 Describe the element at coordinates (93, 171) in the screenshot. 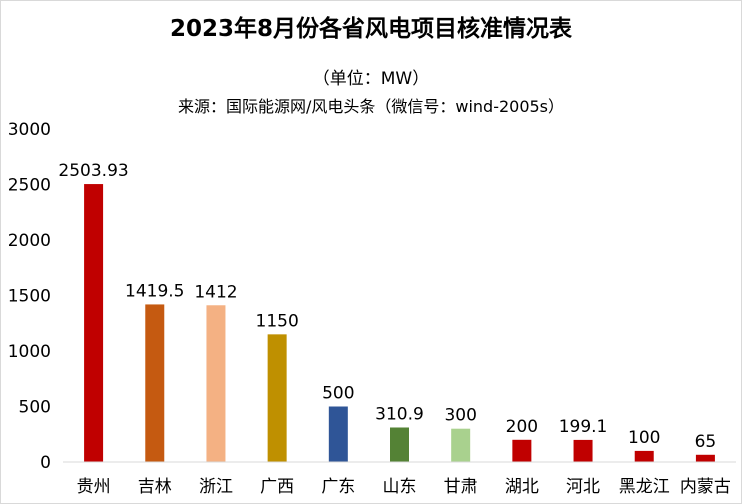

I see `data-label: 2503.93` at that location.